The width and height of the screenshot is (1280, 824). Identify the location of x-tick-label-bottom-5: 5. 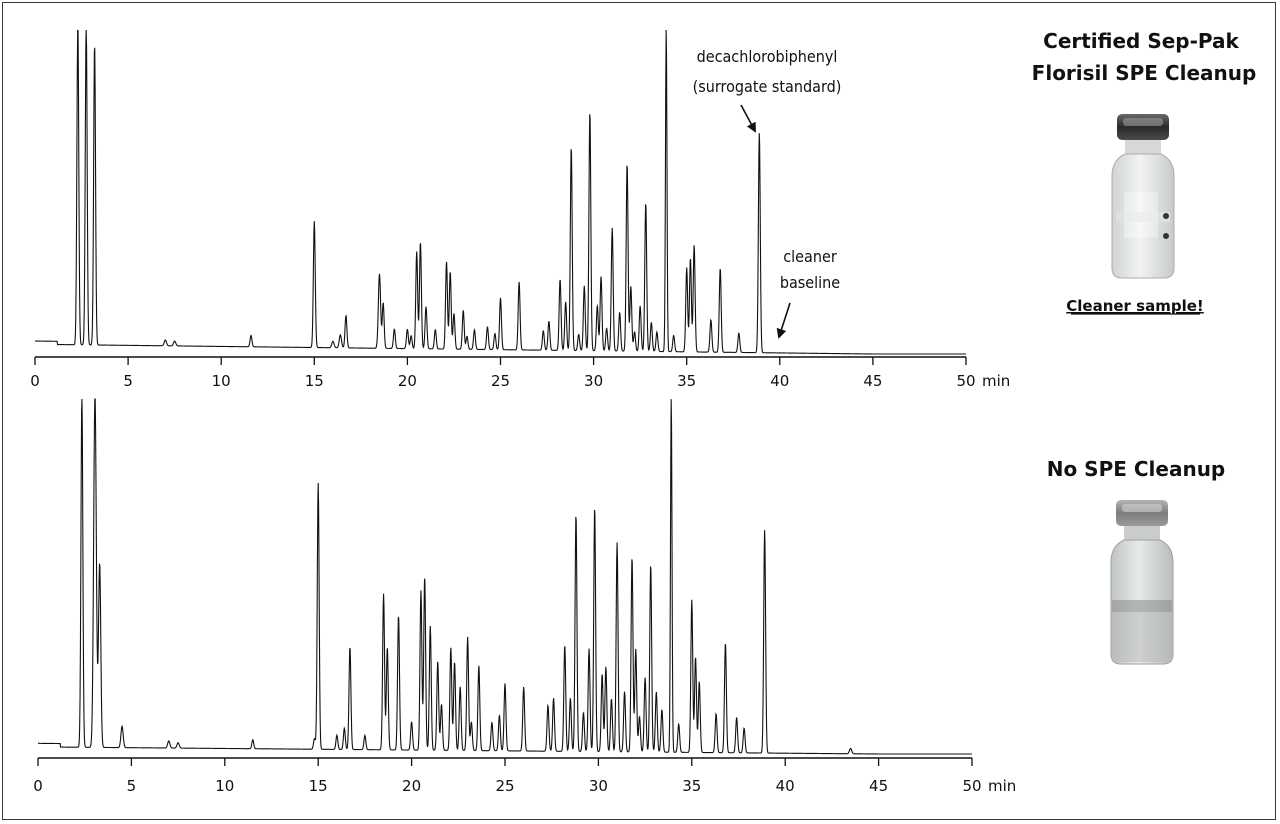
(132, 786).